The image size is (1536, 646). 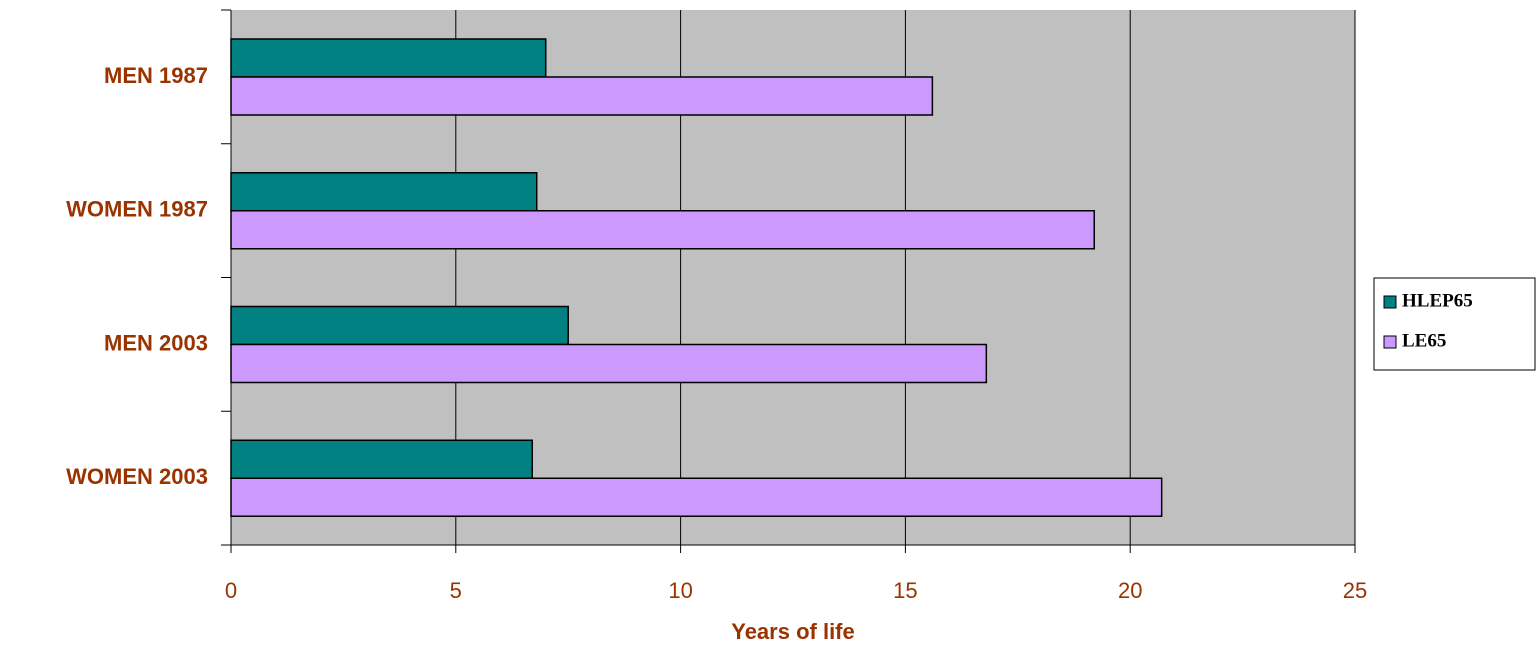 I want to click on y-tick-label: MEN 1987, so click(x=156, y=75).